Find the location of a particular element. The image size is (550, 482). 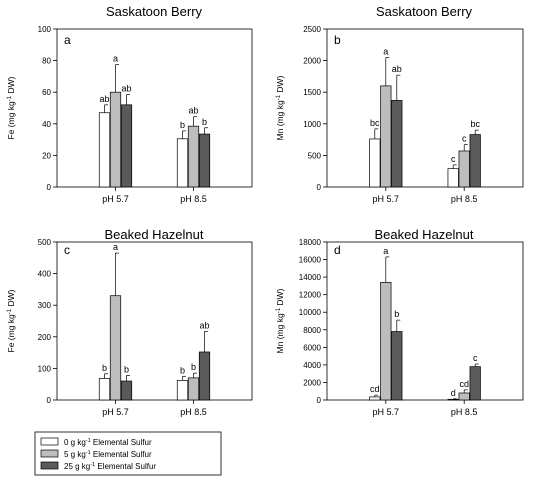

legend-label: 25 g kg-1 Elemental Sulfur is located at coordinates (110, 466).